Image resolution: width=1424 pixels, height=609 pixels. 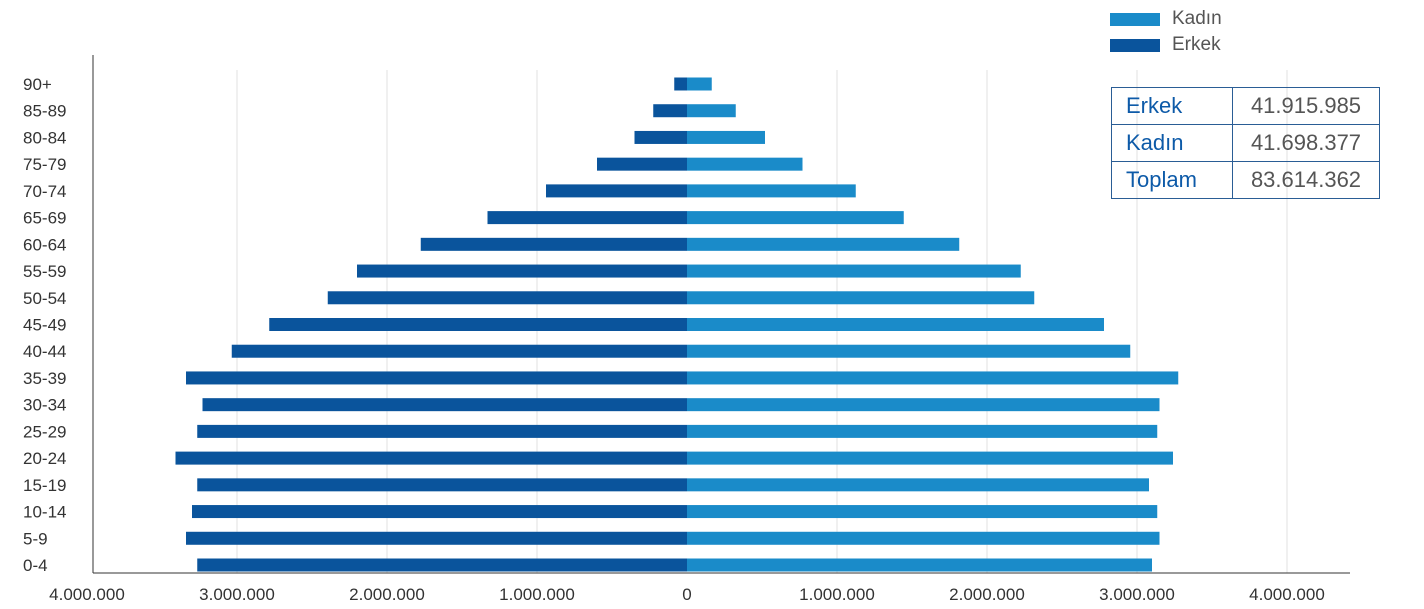 What do you see at coordinates (1306, 143) in the screenshot?
I see `summary-value: 41.698.377` at bounding box center [1306, 143].